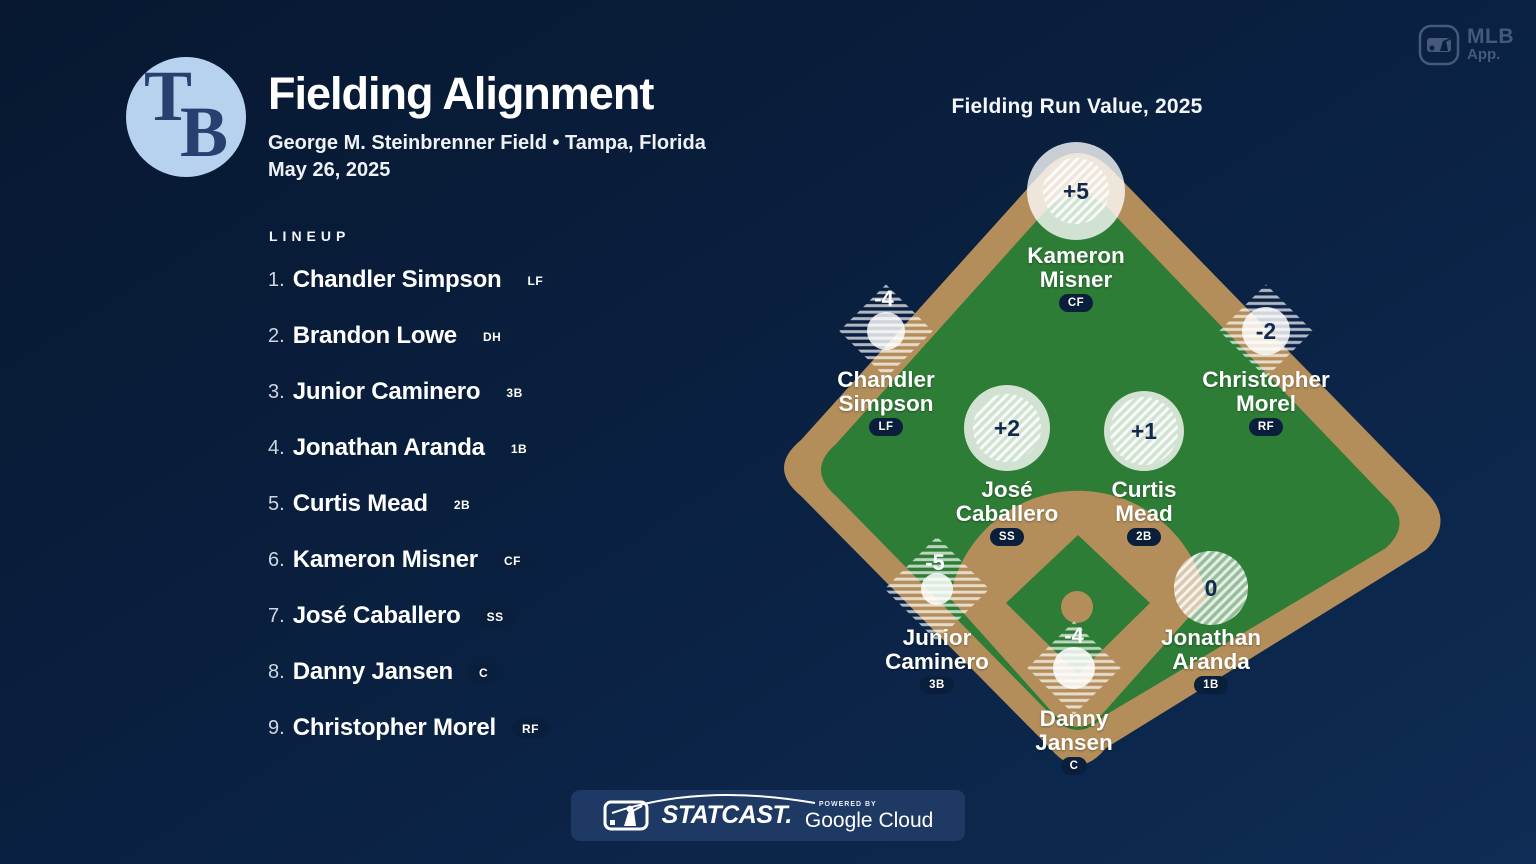 The width and height of the screenshot is (1536, 864). What do you see at coordinates (276, 335) in the screenshot?
I see `batting-order: 2.` at bounding box center [276, 335].